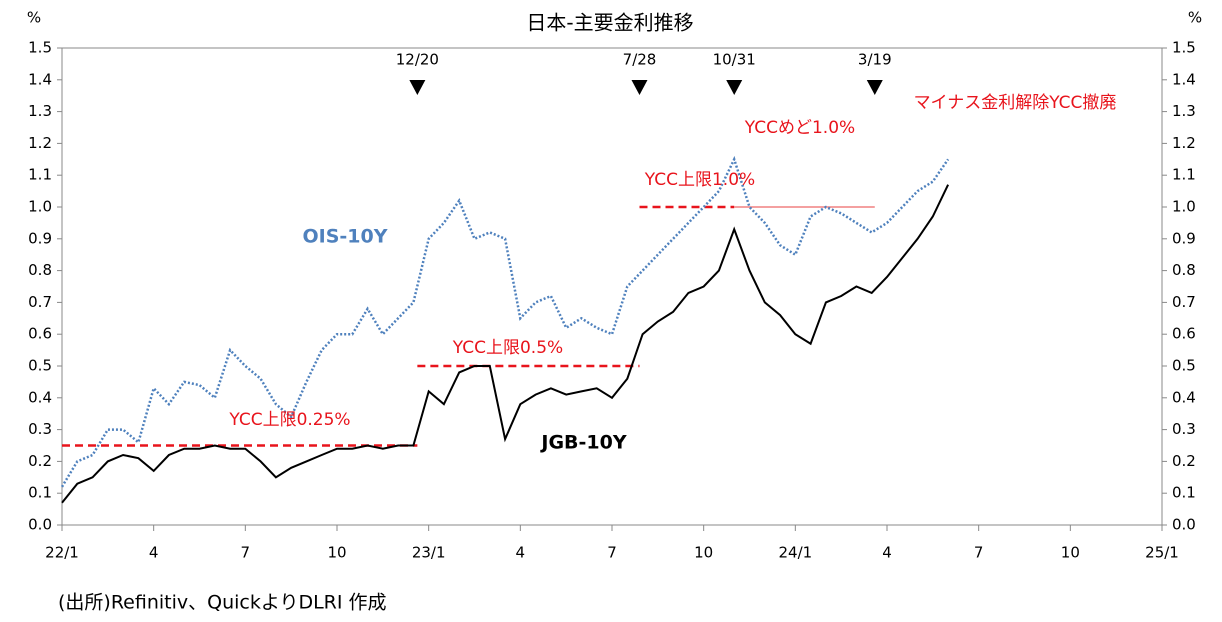 Image resolution: width=1222 pixels, height=622 pixels. What do you see at coordinates (40, 493) in the screenshot?
I see `y-tick-label: 0.1` at bounding box center [40, 493].